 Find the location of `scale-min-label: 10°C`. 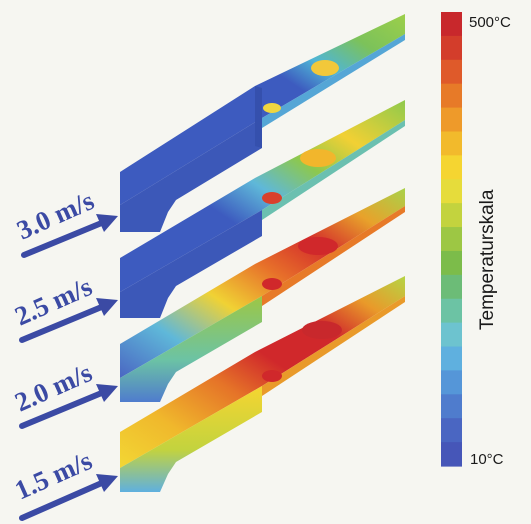

scale-min-label: 10°C is located at coordinates (487, 459).